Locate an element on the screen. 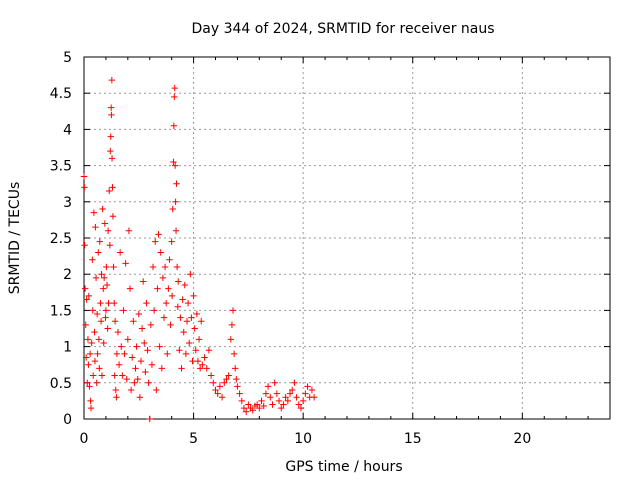 Image resolution: width=640 pixels, height=480 pixels. y-tick-label: 4.5 is located at coordinates (61, 94).